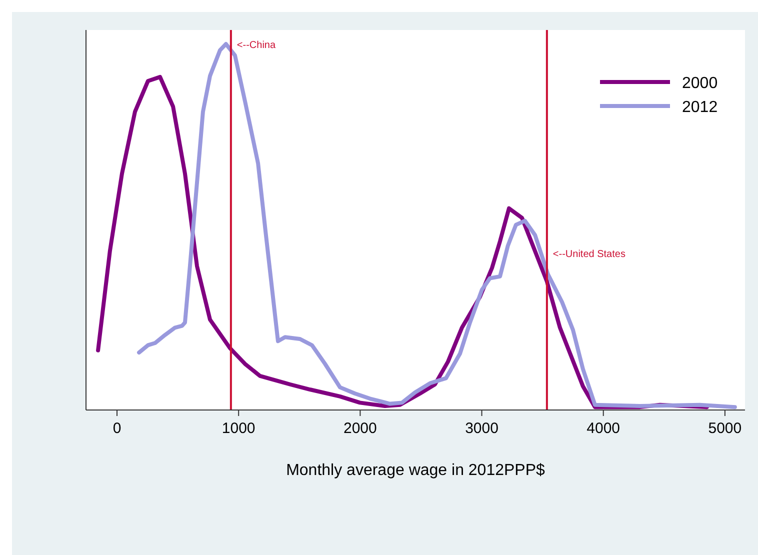 The image size is (758, 555). What do you see at coordinates (239, 428) in the screenshot?
I see `x-tick-label: 1000` at bounding box center [239, 428].